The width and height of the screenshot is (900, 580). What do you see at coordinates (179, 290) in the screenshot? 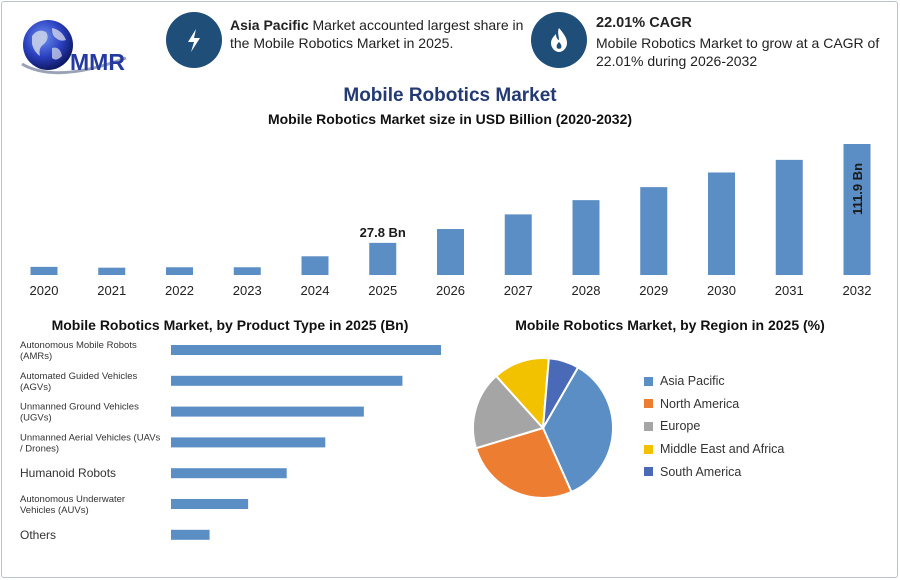
I see `x-tick-label: 2022` at bounding box center [179, 290].